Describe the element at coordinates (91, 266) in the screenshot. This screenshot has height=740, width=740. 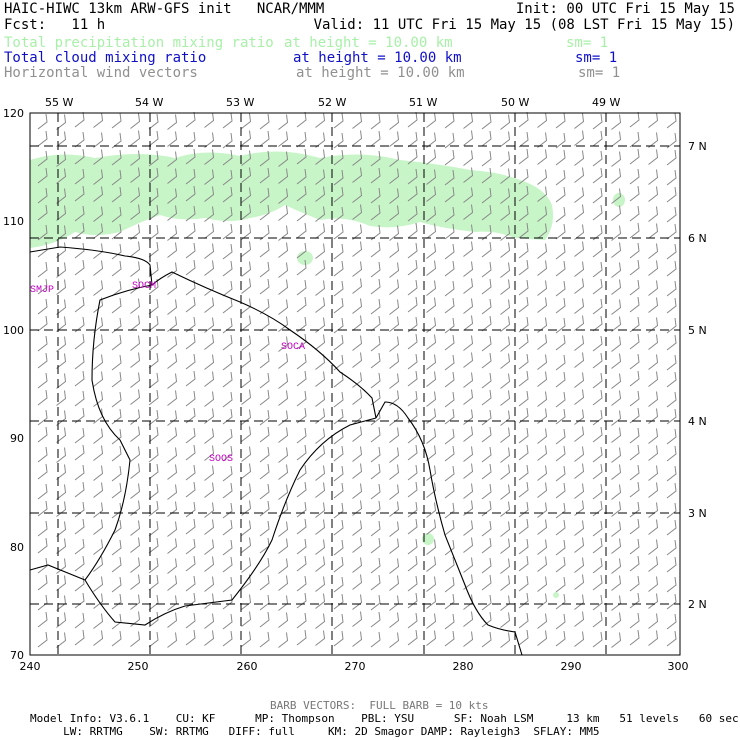
I see `coastline` at that location.